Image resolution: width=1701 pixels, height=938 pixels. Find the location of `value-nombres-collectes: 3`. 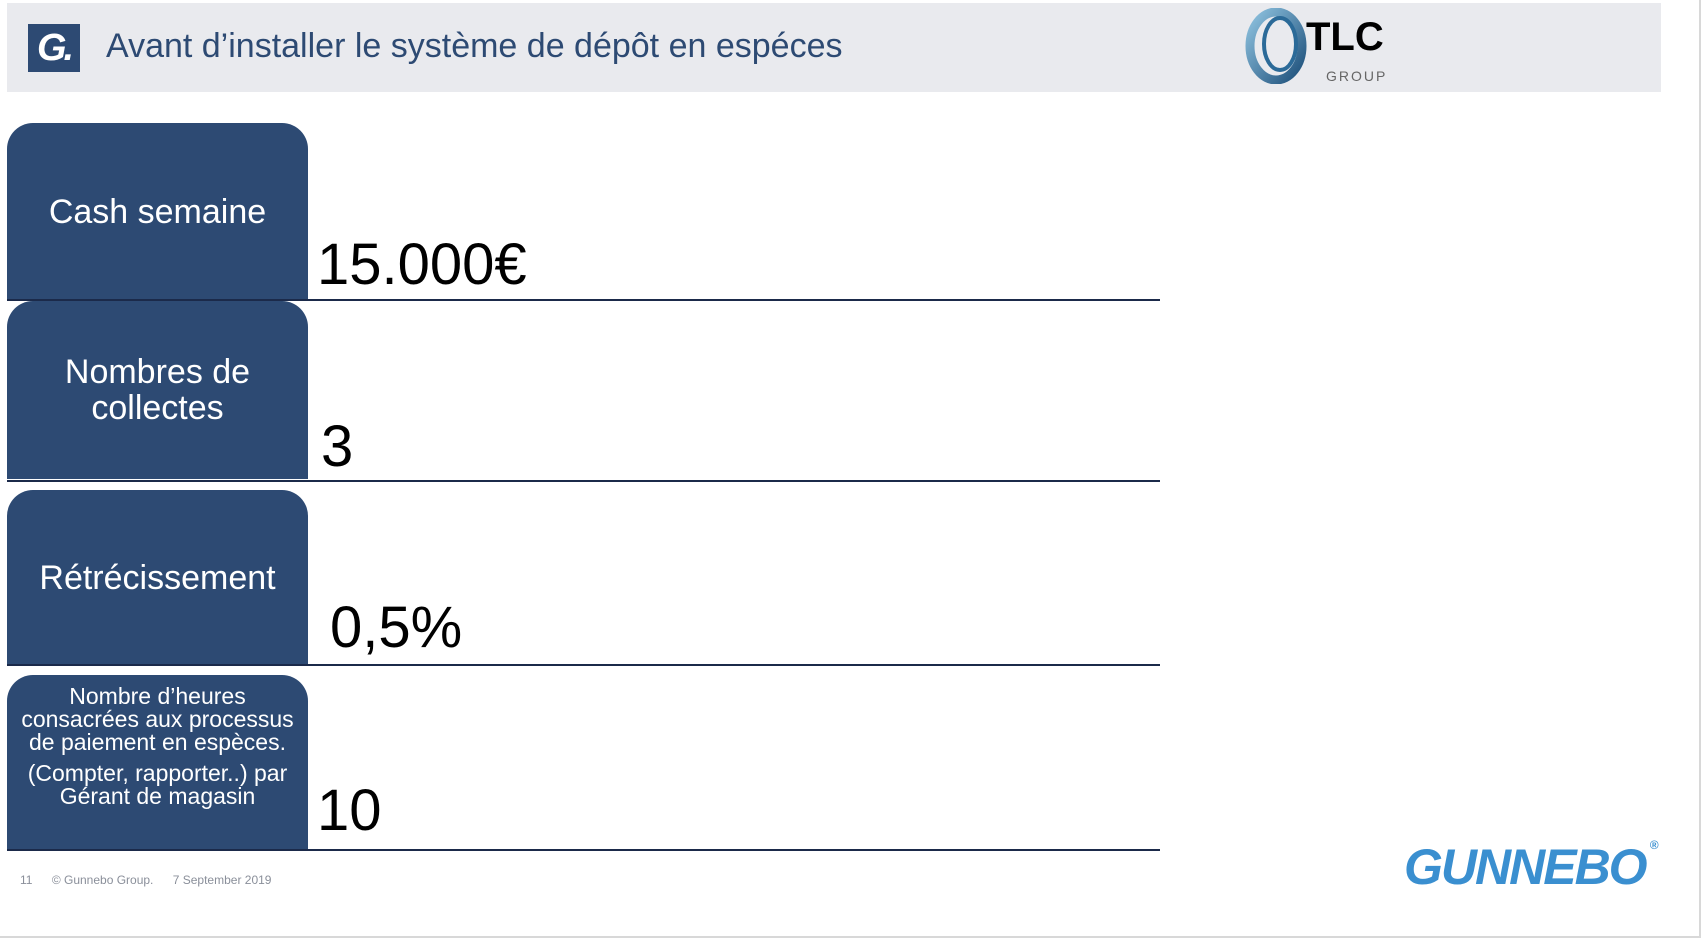

value-nombres-collectes: 3 is located at coordinates (337, 446).